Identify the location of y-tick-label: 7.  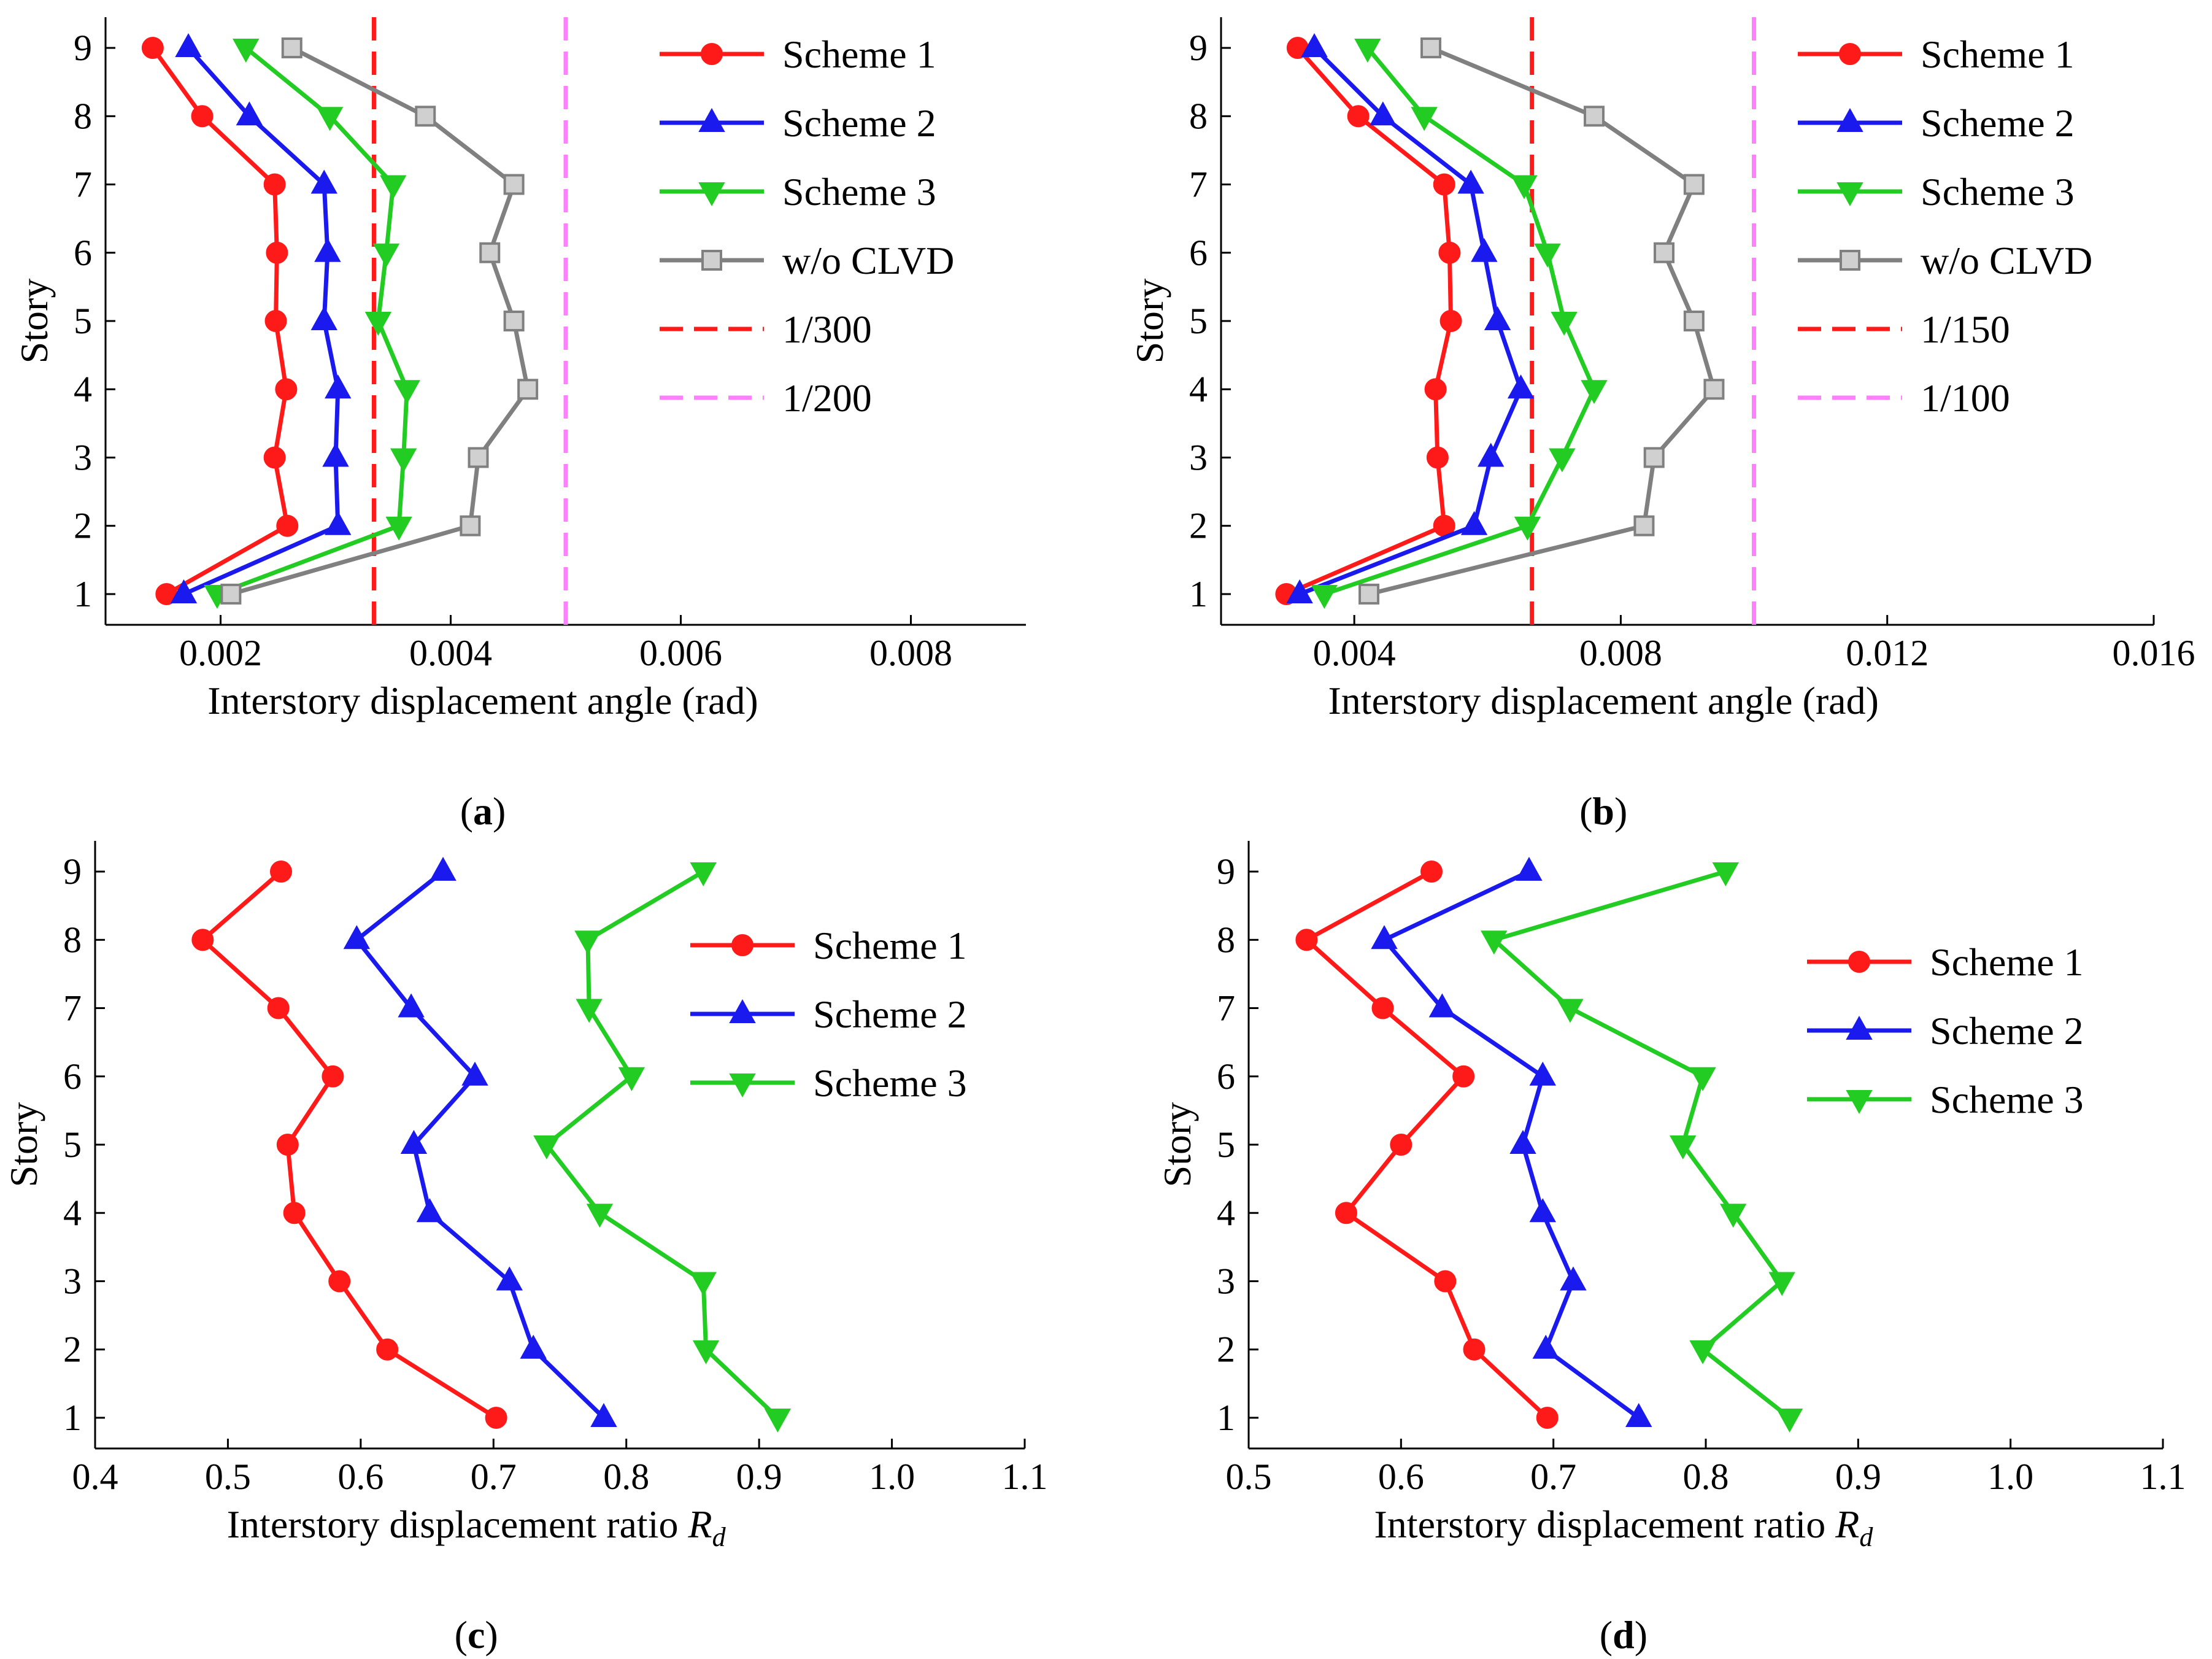
(72, 1008).